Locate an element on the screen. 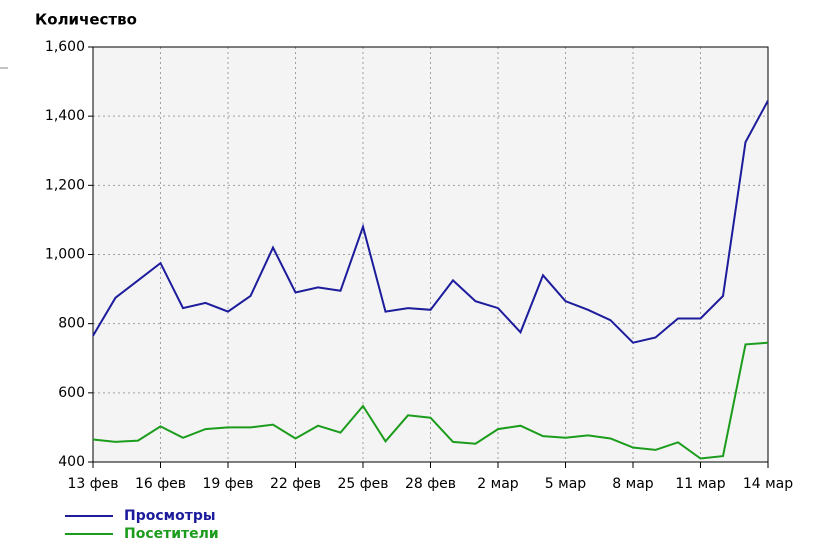  x-tick-label: 28 фев is located at coordinates (430, 484).